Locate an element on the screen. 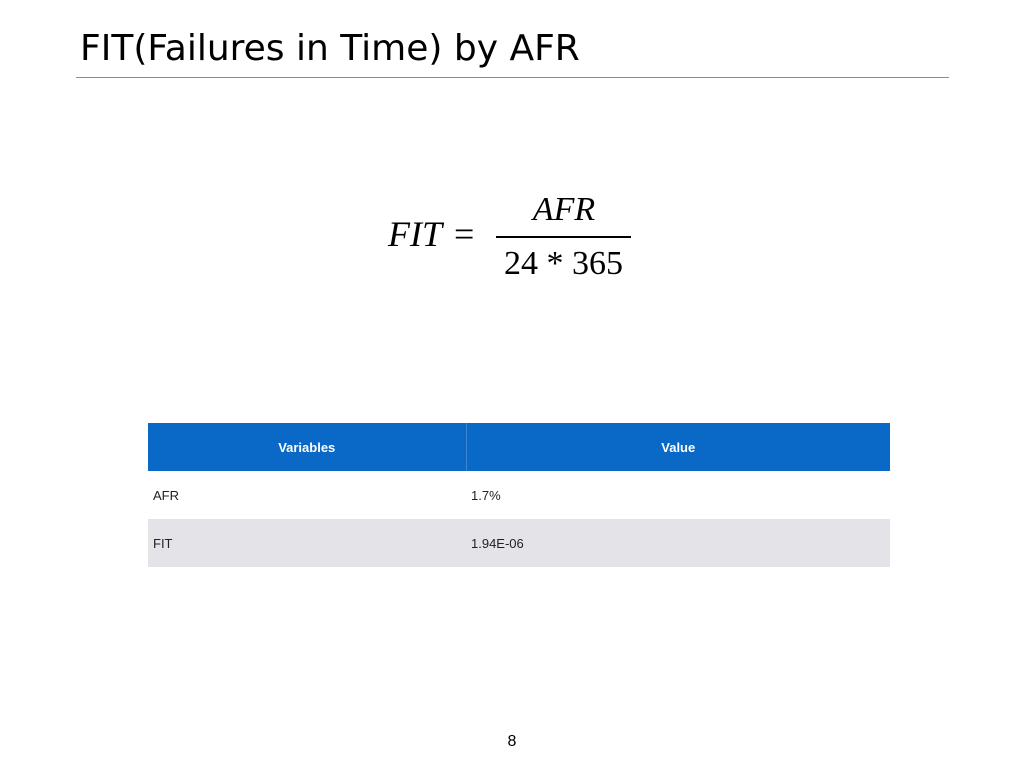 This screenshot has height=768, width=1024. fit-formula: FIT = AFR 24 * 365 is located at coordinates (513, 237).